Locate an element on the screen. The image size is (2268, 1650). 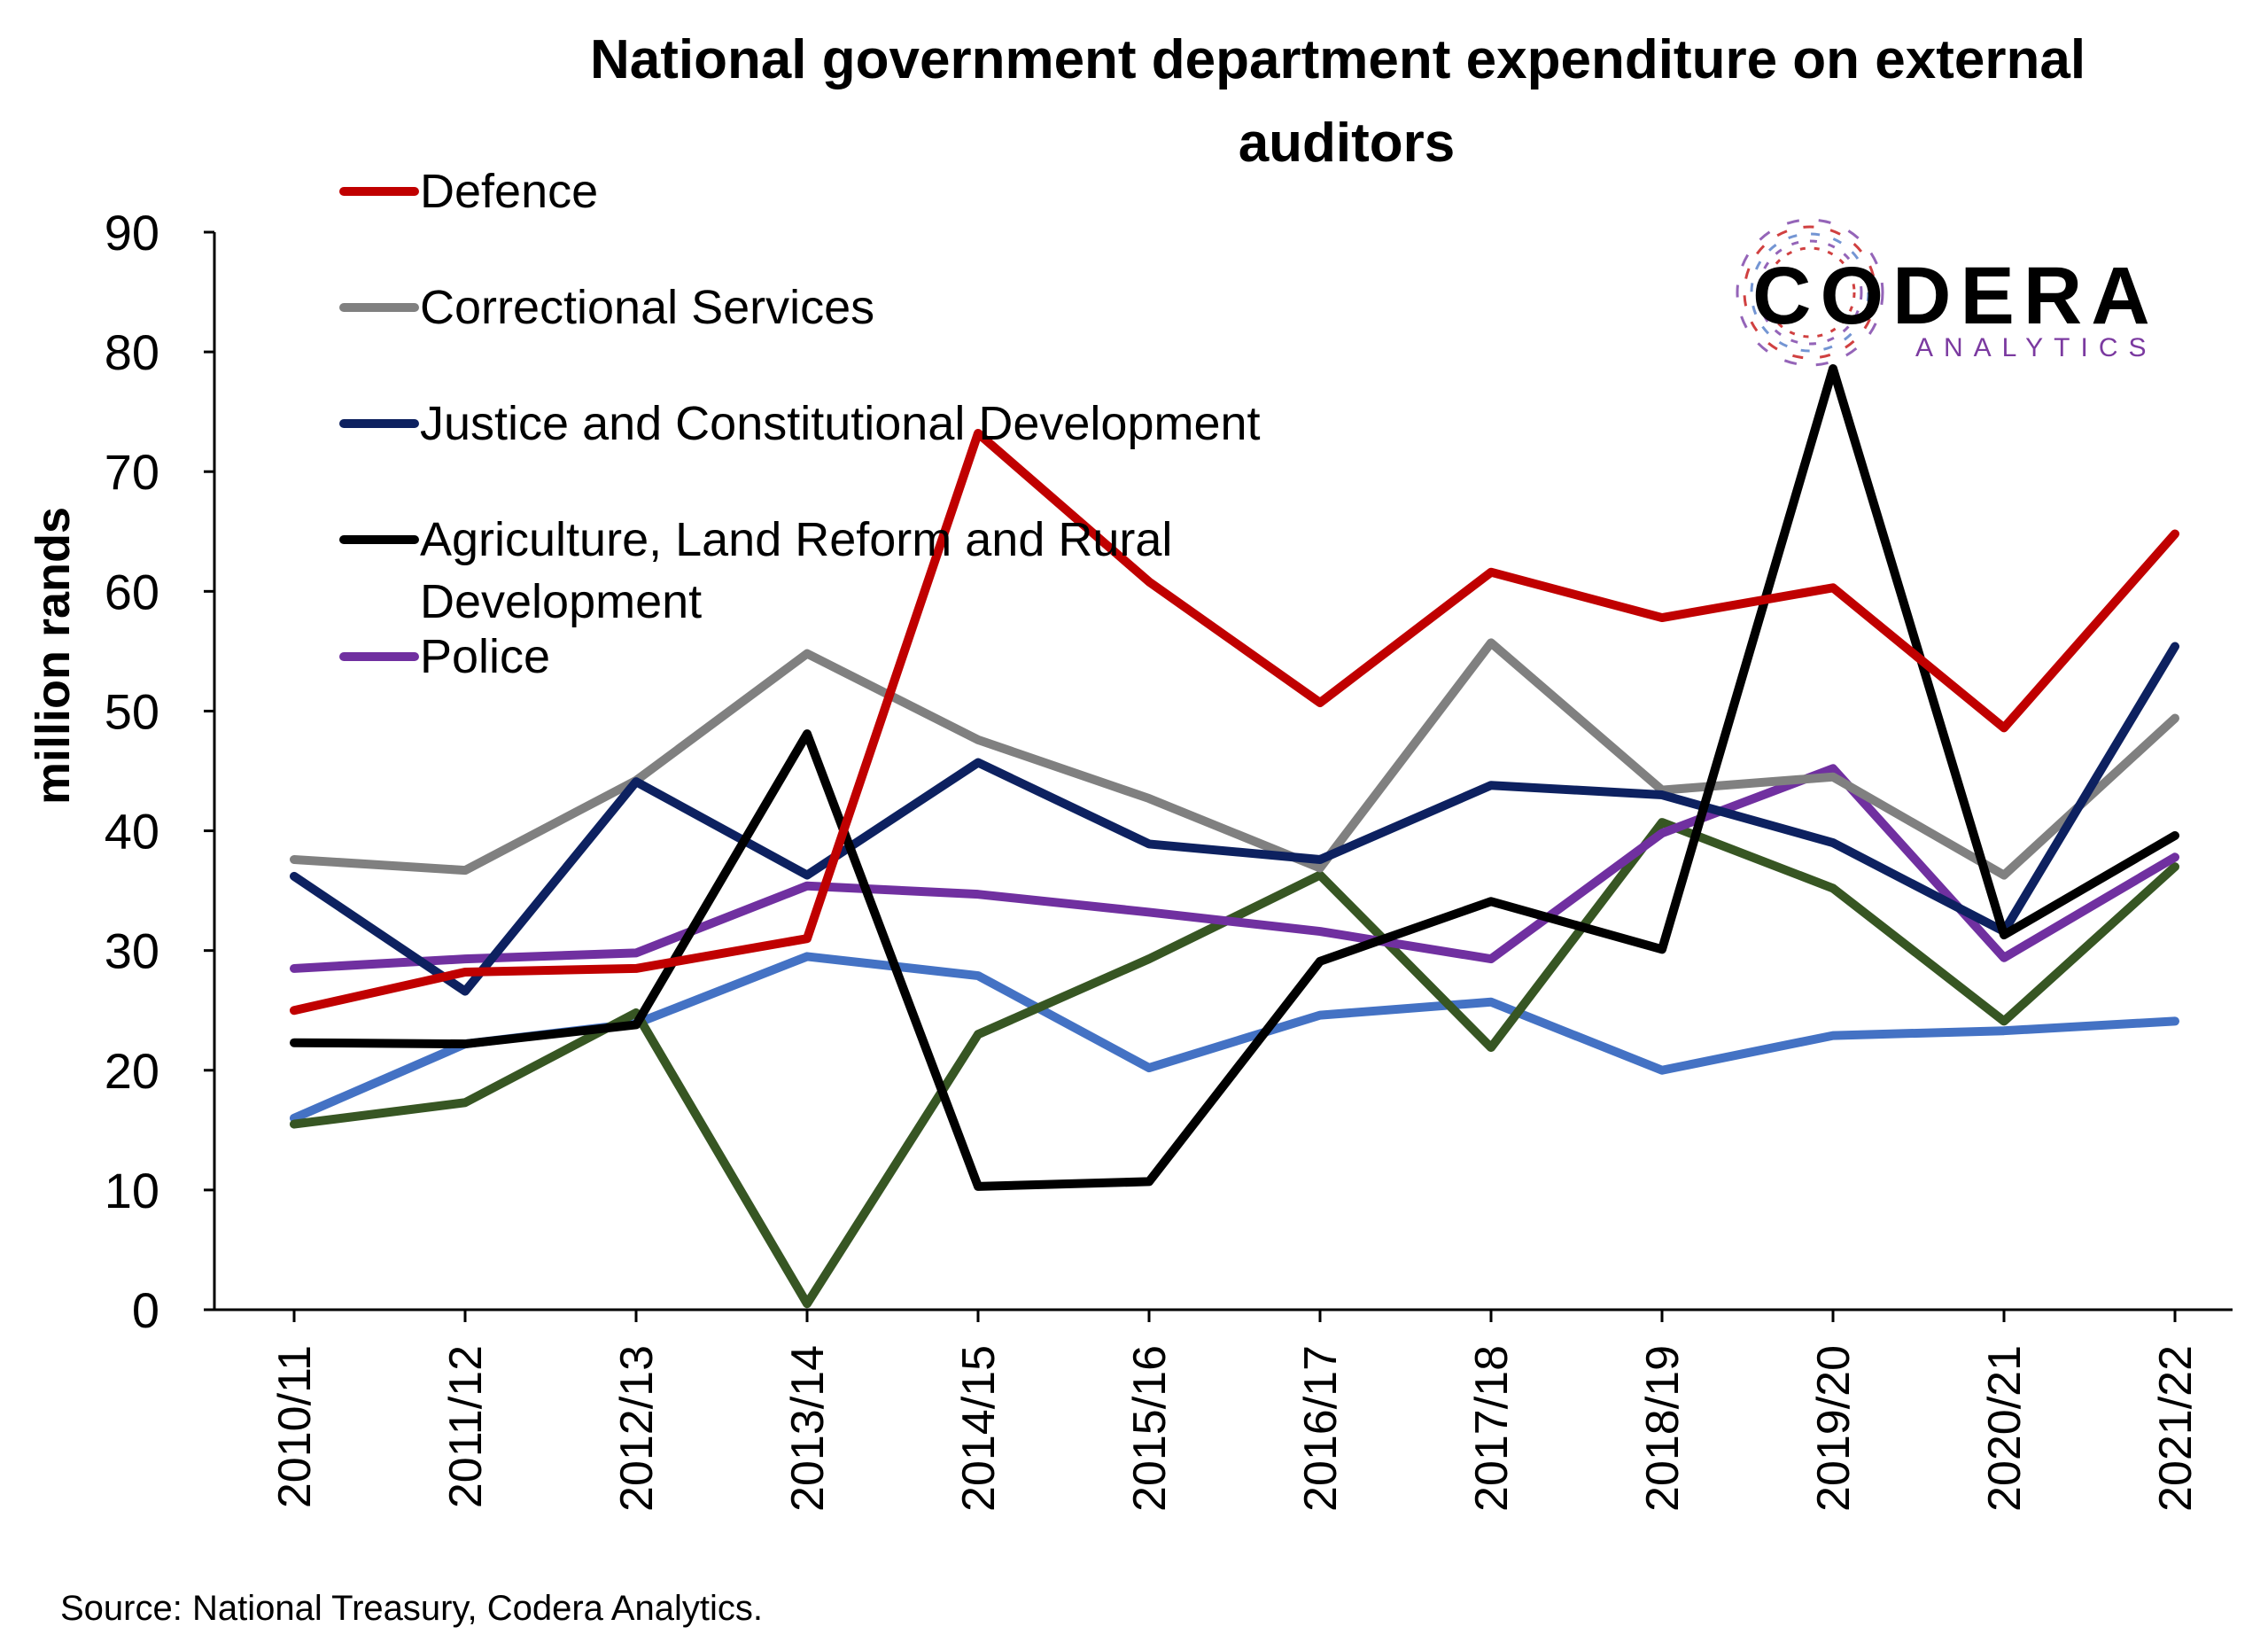
y-tick-label: 90 is located at coordinates (132, 233).